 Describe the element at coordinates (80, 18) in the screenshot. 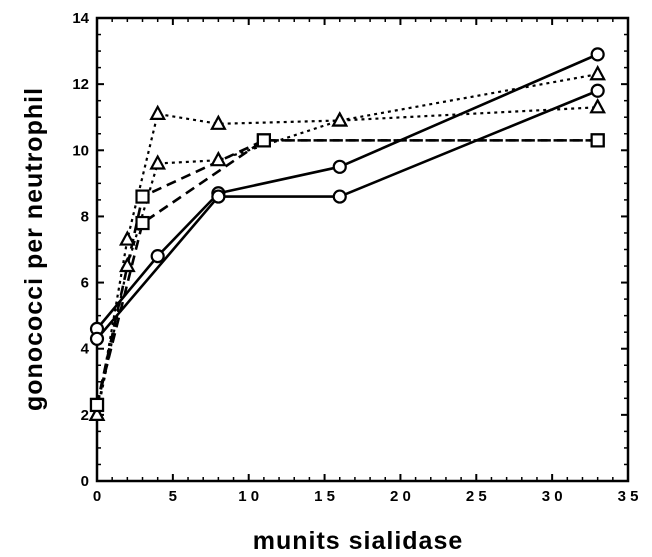

I see `y-tick-label: 14` at that location.